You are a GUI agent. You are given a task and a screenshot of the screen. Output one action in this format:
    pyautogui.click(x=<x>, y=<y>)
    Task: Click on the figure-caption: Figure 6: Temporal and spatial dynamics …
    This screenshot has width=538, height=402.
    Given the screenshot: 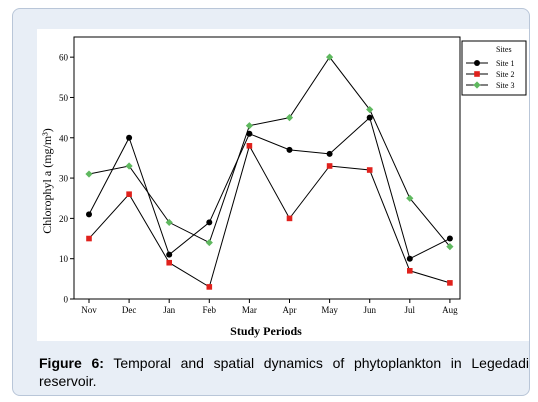 What is the action you would take?
    pyautogui.click(x=284, y=372)
    